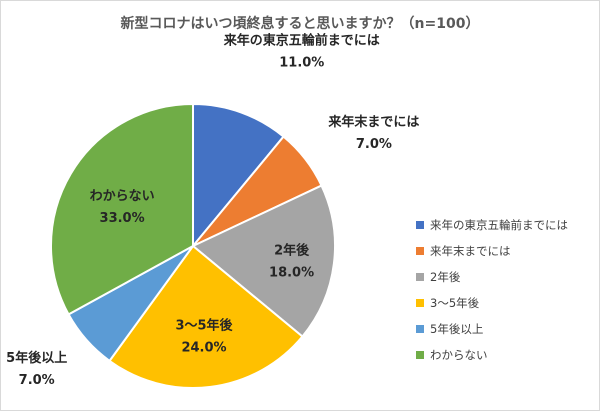 This screenshot has height=411, width=600. Describe the element at coordinates (122, 196) in the screenshot. I see `data-label-category-slice-6: わからない` at that location.